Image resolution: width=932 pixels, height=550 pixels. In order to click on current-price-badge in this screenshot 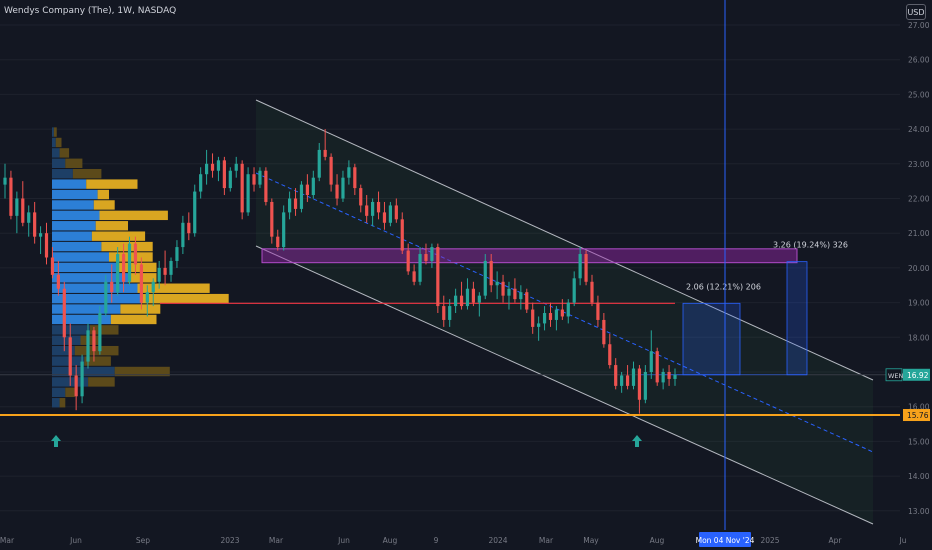, I will do `click(916, 374)`.